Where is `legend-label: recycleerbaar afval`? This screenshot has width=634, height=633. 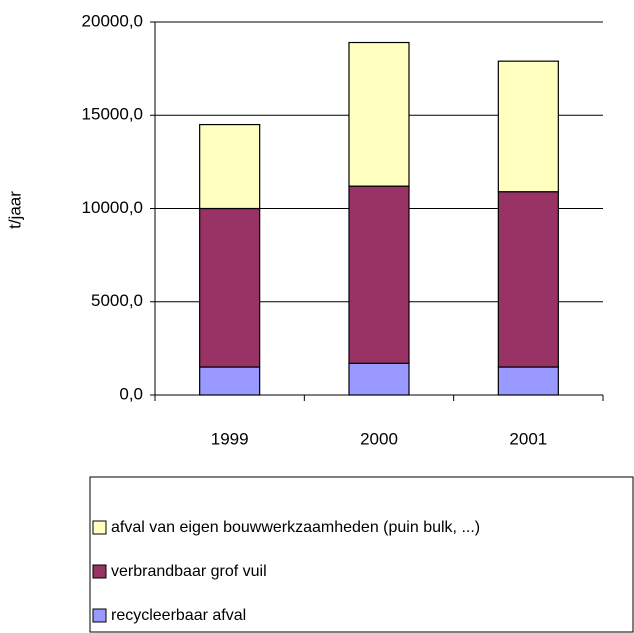
legend-label: recycleerbaar afval is located at coordinates (178, 615).